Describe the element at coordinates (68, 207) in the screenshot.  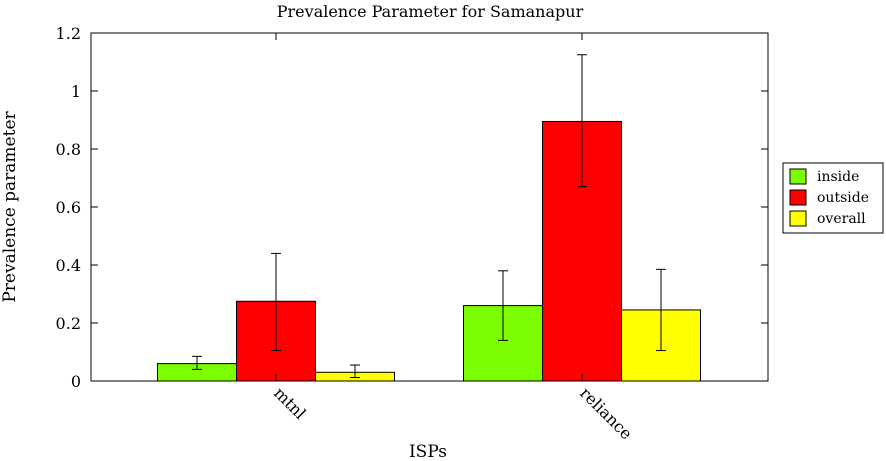
I see `y-tick-label: 0.6` at that location.